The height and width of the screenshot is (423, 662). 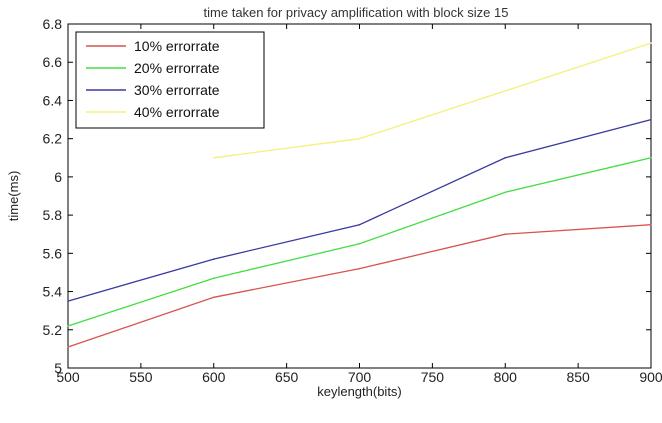 I want to click on legend-label: 10% errorrate, so click(x=177, y=46).